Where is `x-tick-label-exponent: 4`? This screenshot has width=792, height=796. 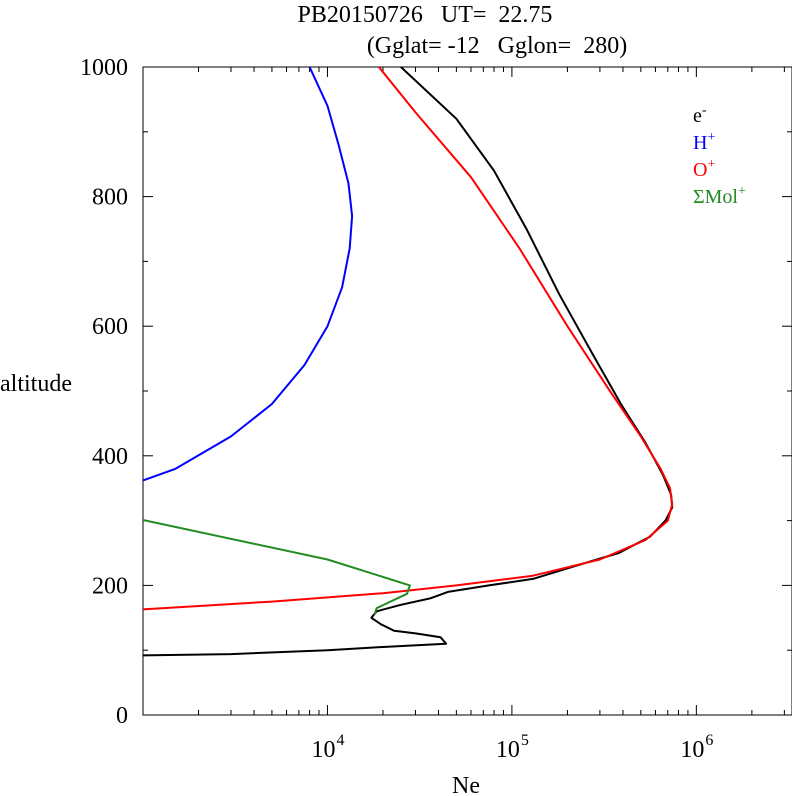 x-tick-label-exponent: 4 is located at coordinates (340, 740).